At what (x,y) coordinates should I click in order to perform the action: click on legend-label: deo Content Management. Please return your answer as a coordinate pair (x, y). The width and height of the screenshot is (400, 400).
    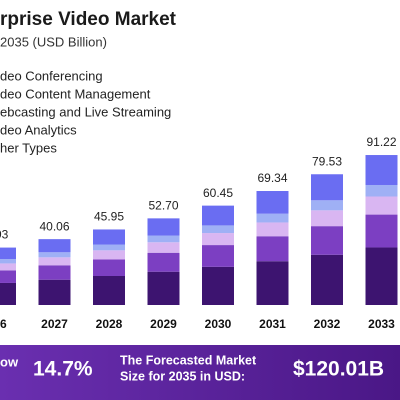
    Looking at the image, I should click on (75, 93).